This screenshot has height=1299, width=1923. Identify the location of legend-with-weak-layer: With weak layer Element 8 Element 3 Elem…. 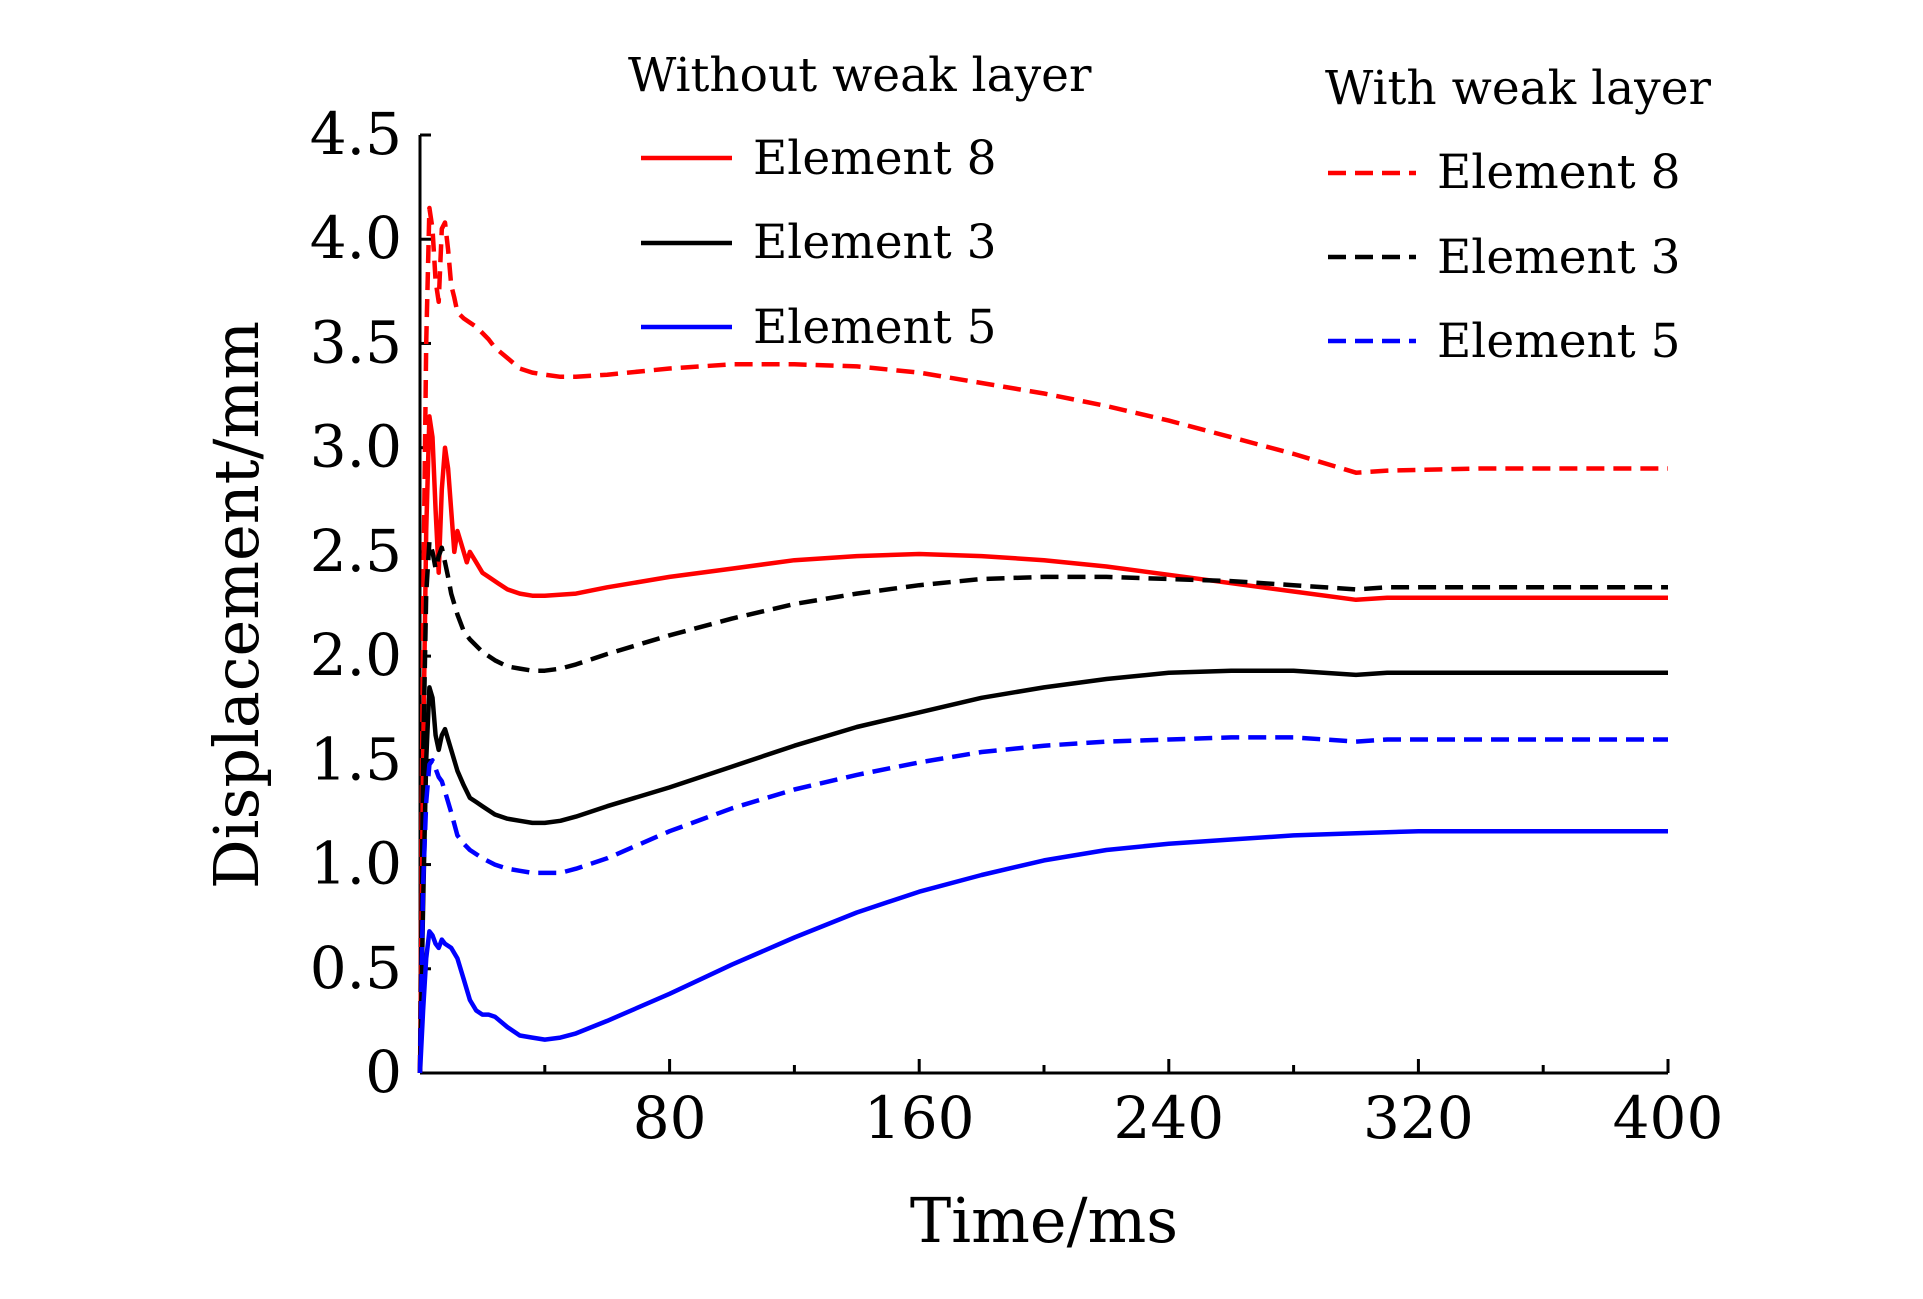
(1518, 215).